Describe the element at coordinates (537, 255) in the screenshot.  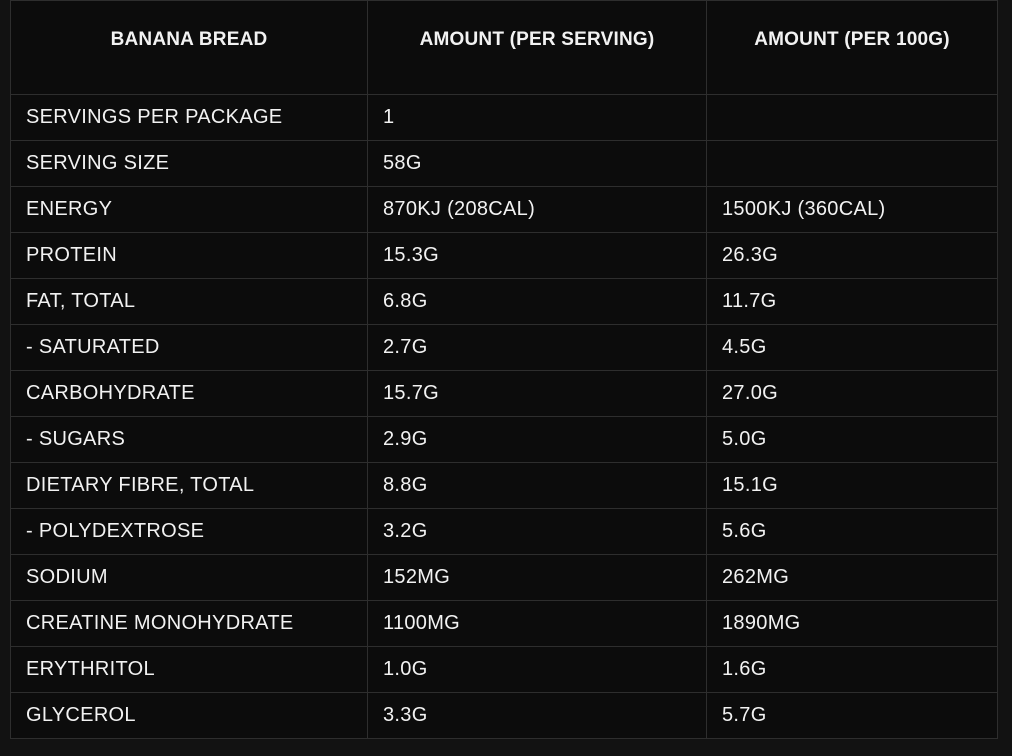
I see `table-cell: 15.3G` at that location.